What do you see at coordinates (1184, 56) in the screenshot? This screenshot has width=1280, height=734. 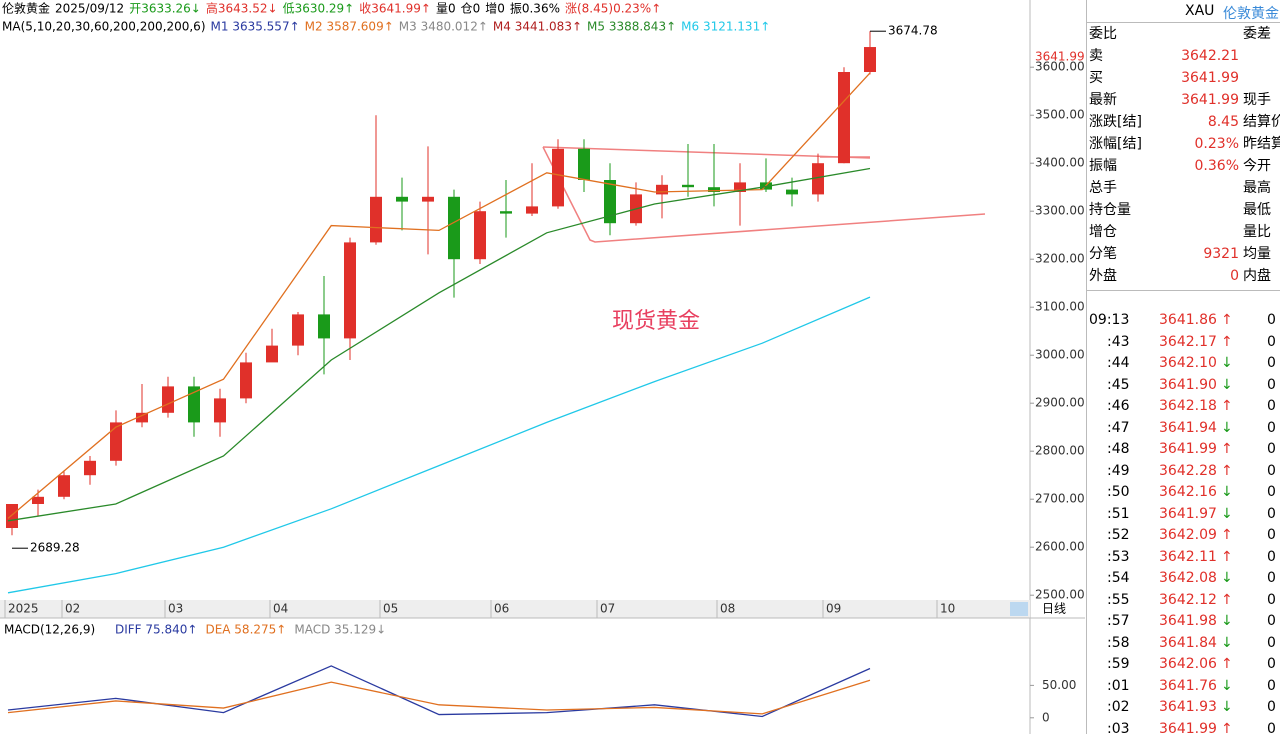 I see `quote-row: 卖 3642.21` at bounding box center [1184, 56].